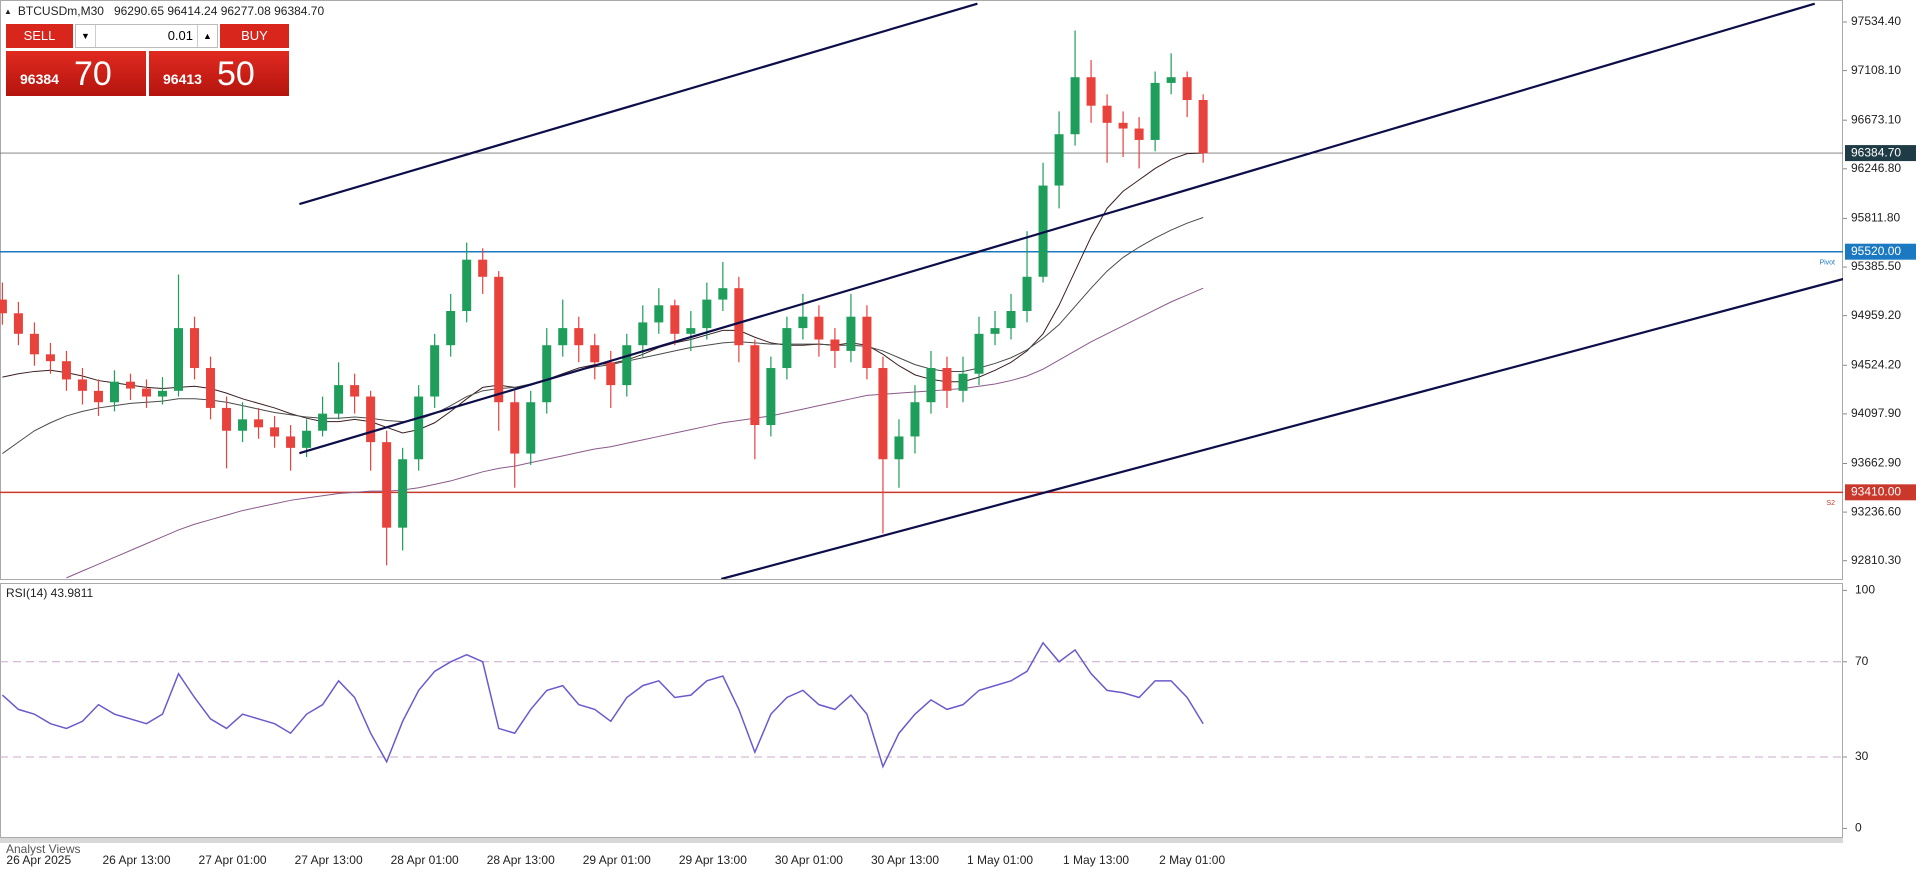 This screenshot has height=874, width=1916. Describe the element at coordinates (39, 79) in the screenshot. I see `bid-price: 96384` at that location.